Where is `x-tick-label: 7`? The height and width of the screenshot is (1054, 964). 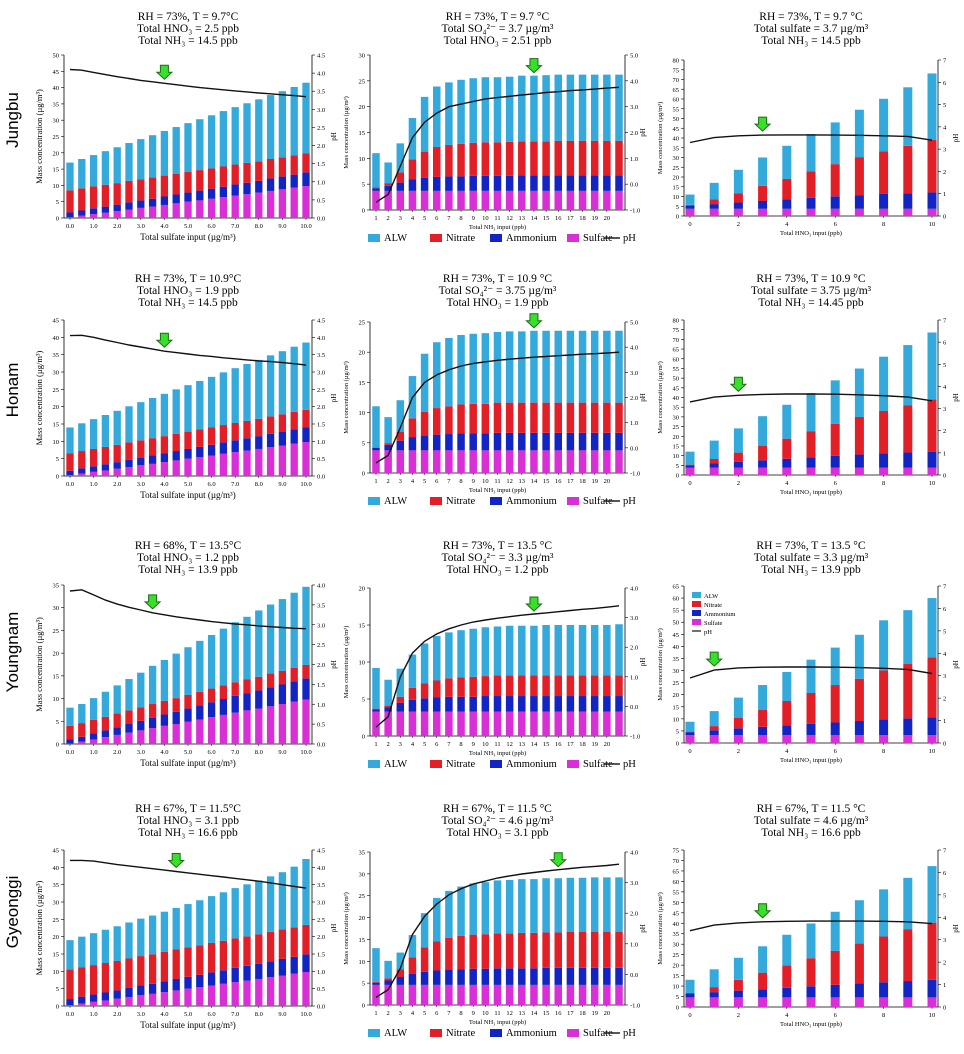 x-tick-label: 7 is located at coordinates (449, 744).